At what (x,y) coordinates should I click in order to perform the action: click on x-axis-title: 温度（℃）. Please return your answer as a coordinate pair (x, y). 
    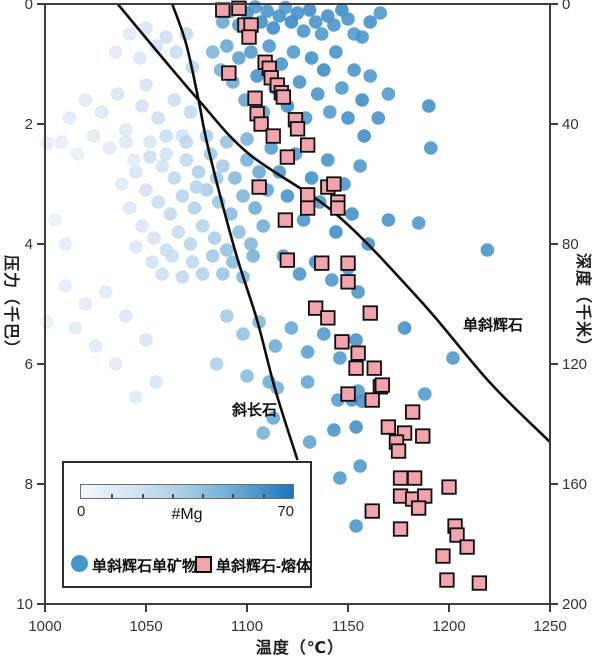
    Looking at the image, I should click on (300, 648).